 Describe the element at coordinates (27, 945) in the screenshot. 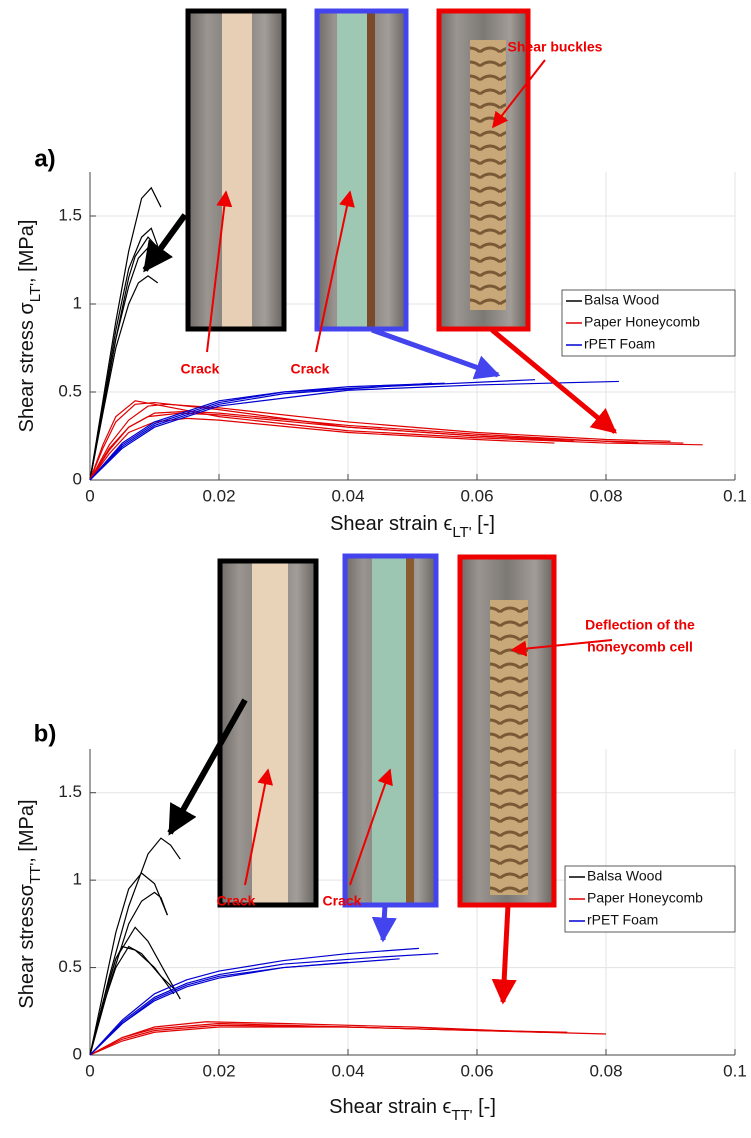

I see `y-axis-label-main: Shear stressσ` at that location.